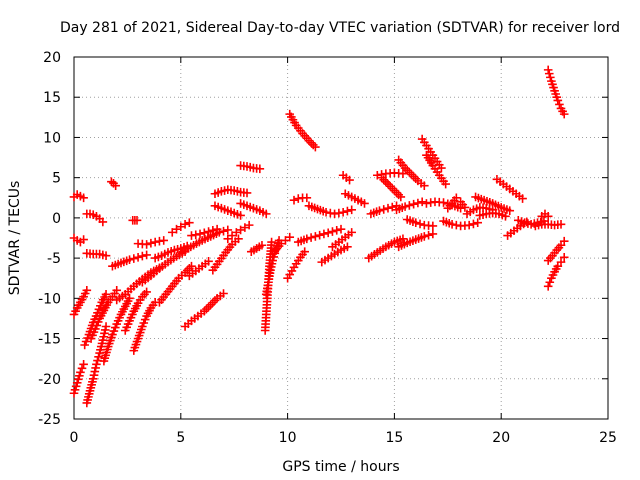 The width and height of the screenshot is (640, 480). I want to click on y-tick-label: 20, so click(52, 58).